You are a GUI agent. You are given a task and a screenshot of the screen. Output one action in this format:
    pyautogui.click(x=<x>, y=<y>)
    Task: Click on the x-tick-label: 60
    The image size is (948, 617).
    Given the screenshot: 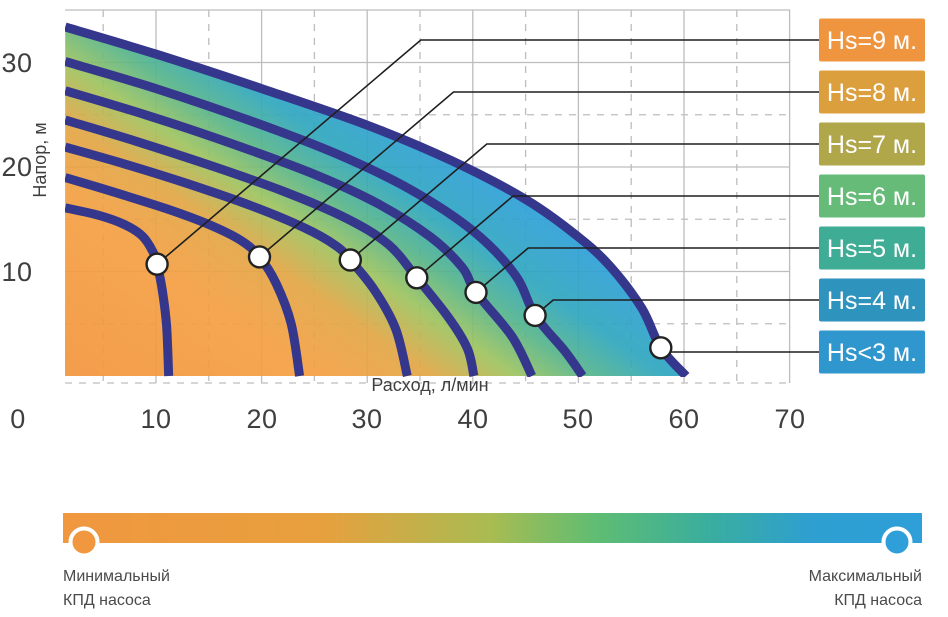 What is the action you would take?
    pyautogui.click(x=683, y=419)
    